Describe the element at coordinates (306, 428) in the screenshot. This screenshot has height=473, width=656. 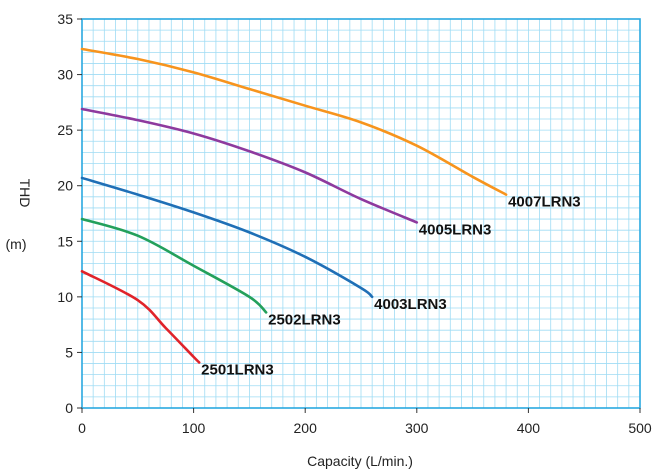
I see `x-tick-label: 200` at that location.